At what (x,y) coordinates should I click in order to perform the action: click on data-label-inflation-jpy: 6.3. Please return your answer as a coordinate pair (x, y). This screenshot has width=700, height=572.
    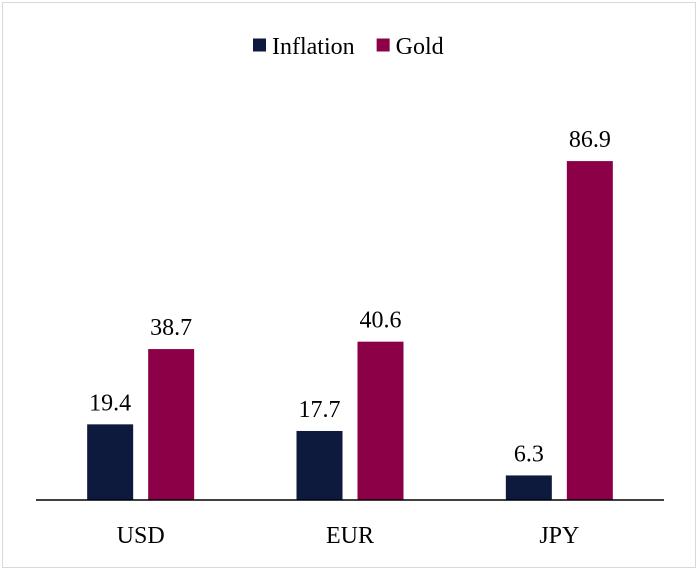
    Looking at the image, I should click on (529, 454).